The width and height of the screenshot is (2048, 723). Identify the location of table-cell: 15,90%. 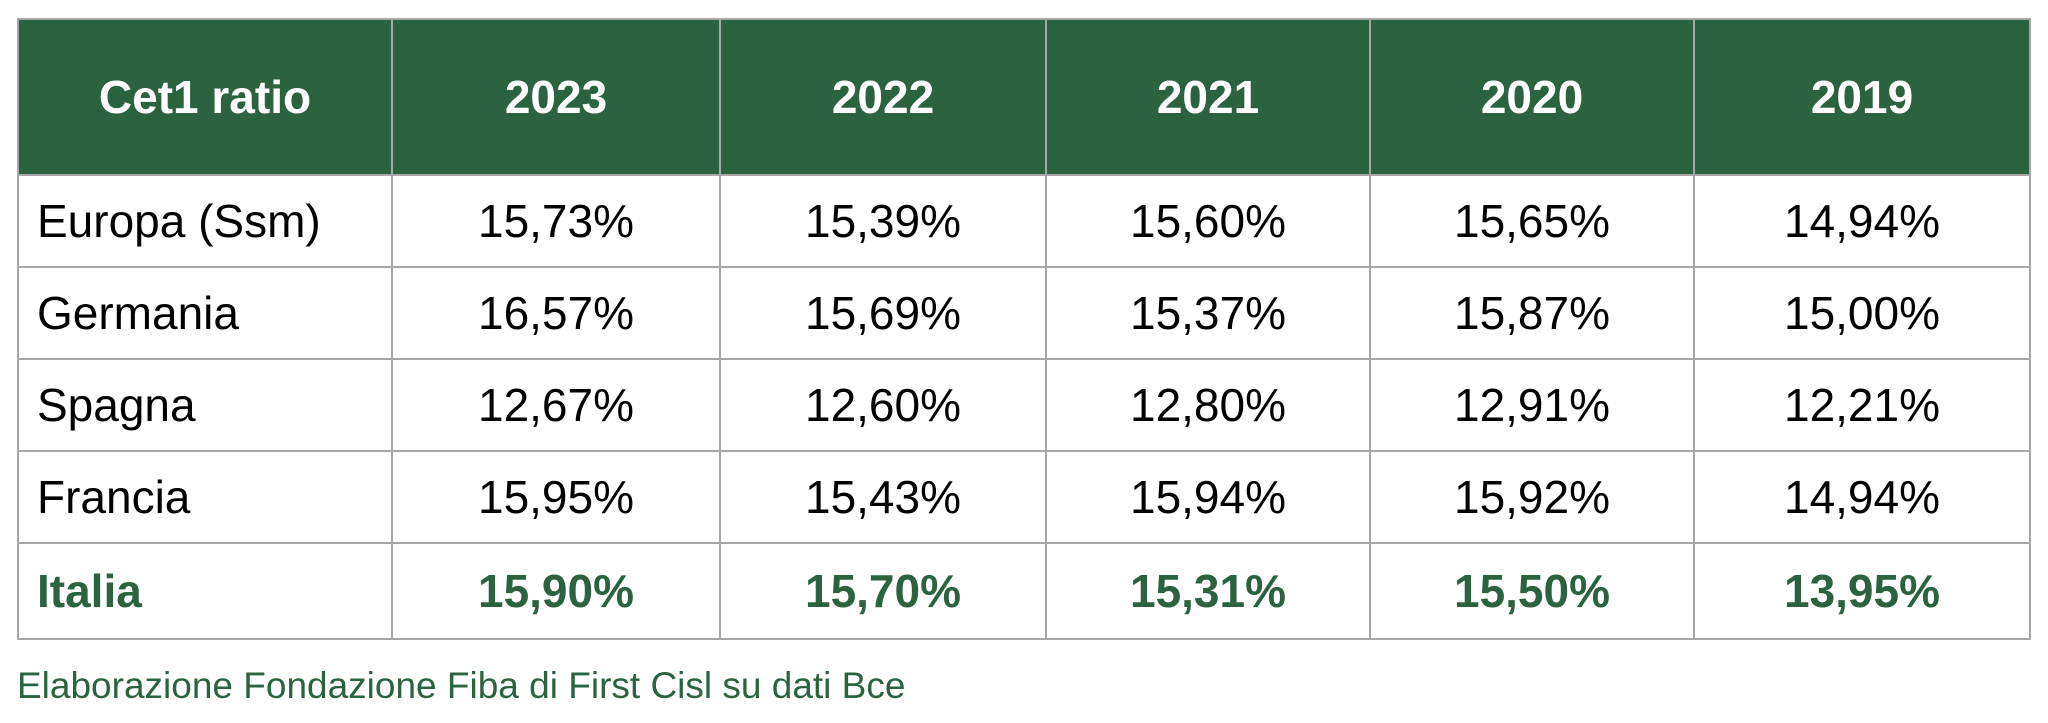
(556, 591).